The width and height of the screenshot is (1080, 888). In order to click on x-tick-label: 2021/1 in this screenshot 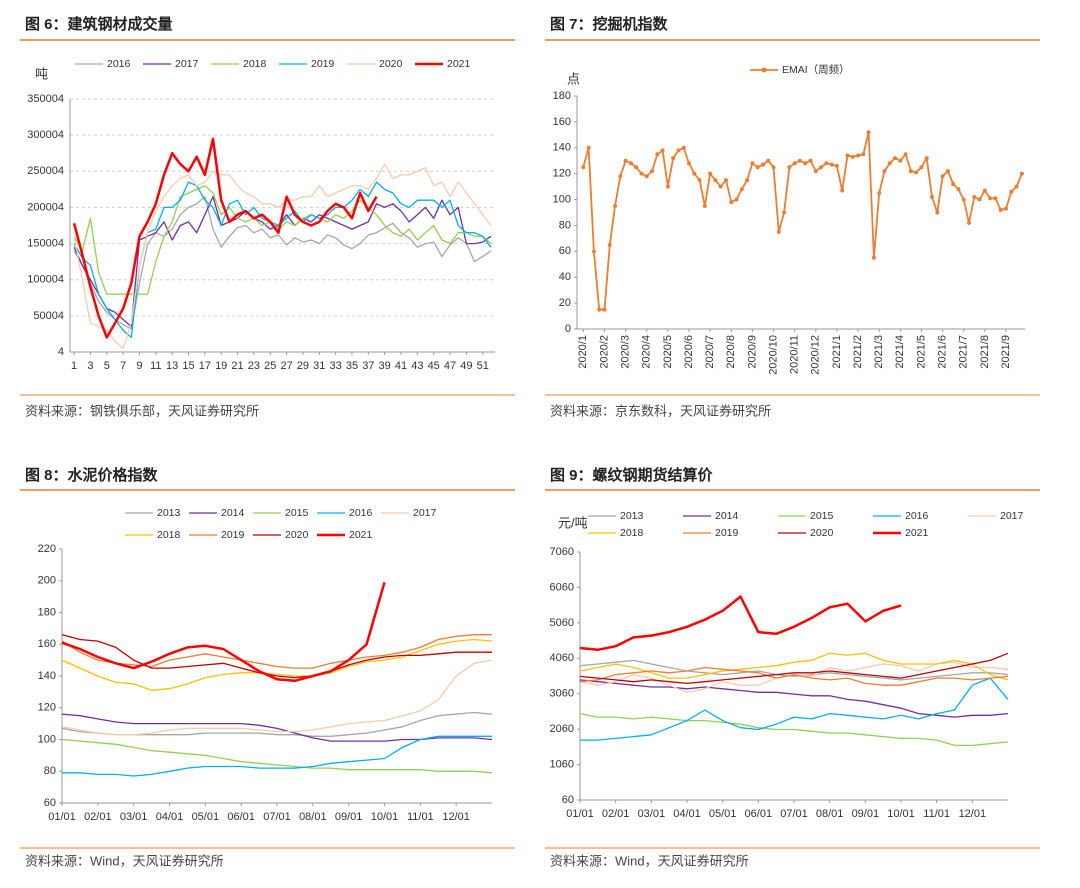, I will do `click(837, 352)`.